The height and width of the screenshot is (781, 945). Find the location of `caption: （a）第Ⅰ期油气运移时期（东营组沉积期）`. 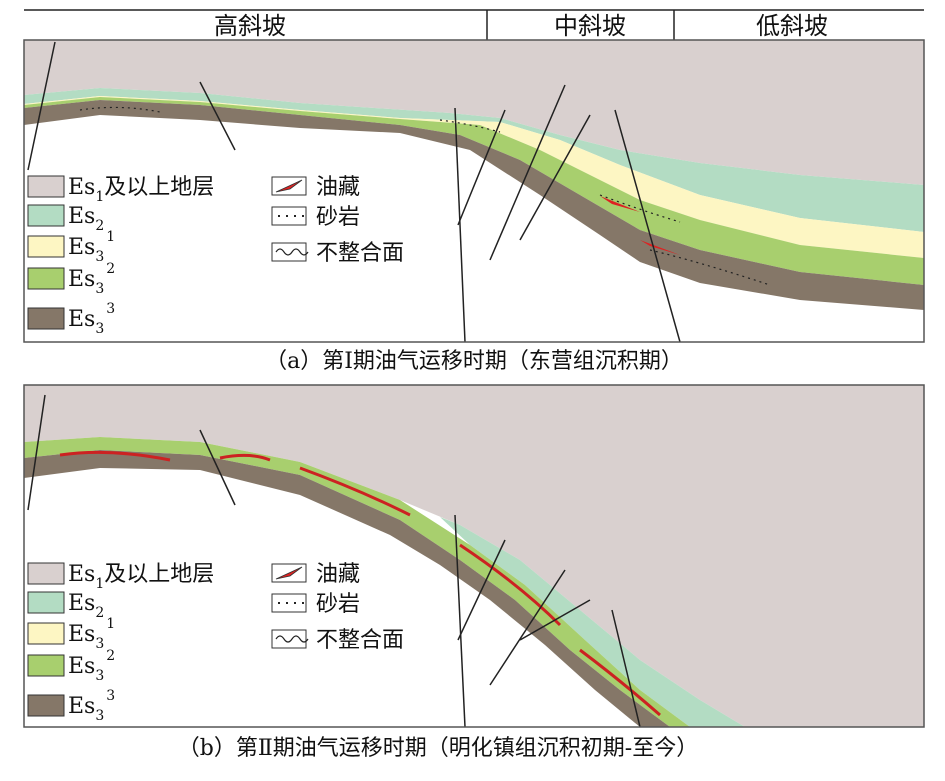

caption: （a）第Ⅰ期油气运移时期（东营组沉积期） is located at coordinates (474, 361).